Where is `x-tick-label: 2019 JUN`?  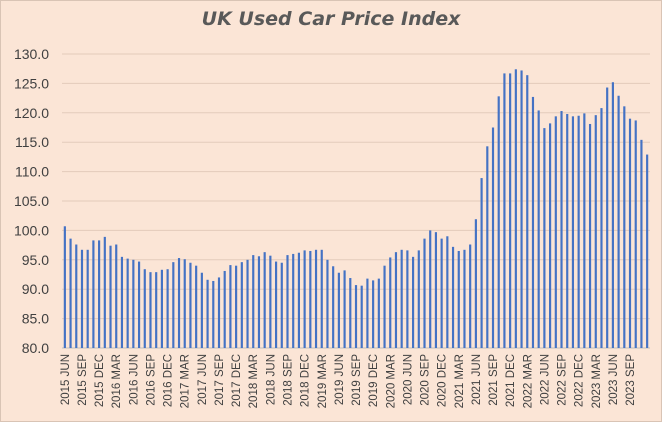
x-tick-label: 2019 JUN is located at coordinates (340, 379).